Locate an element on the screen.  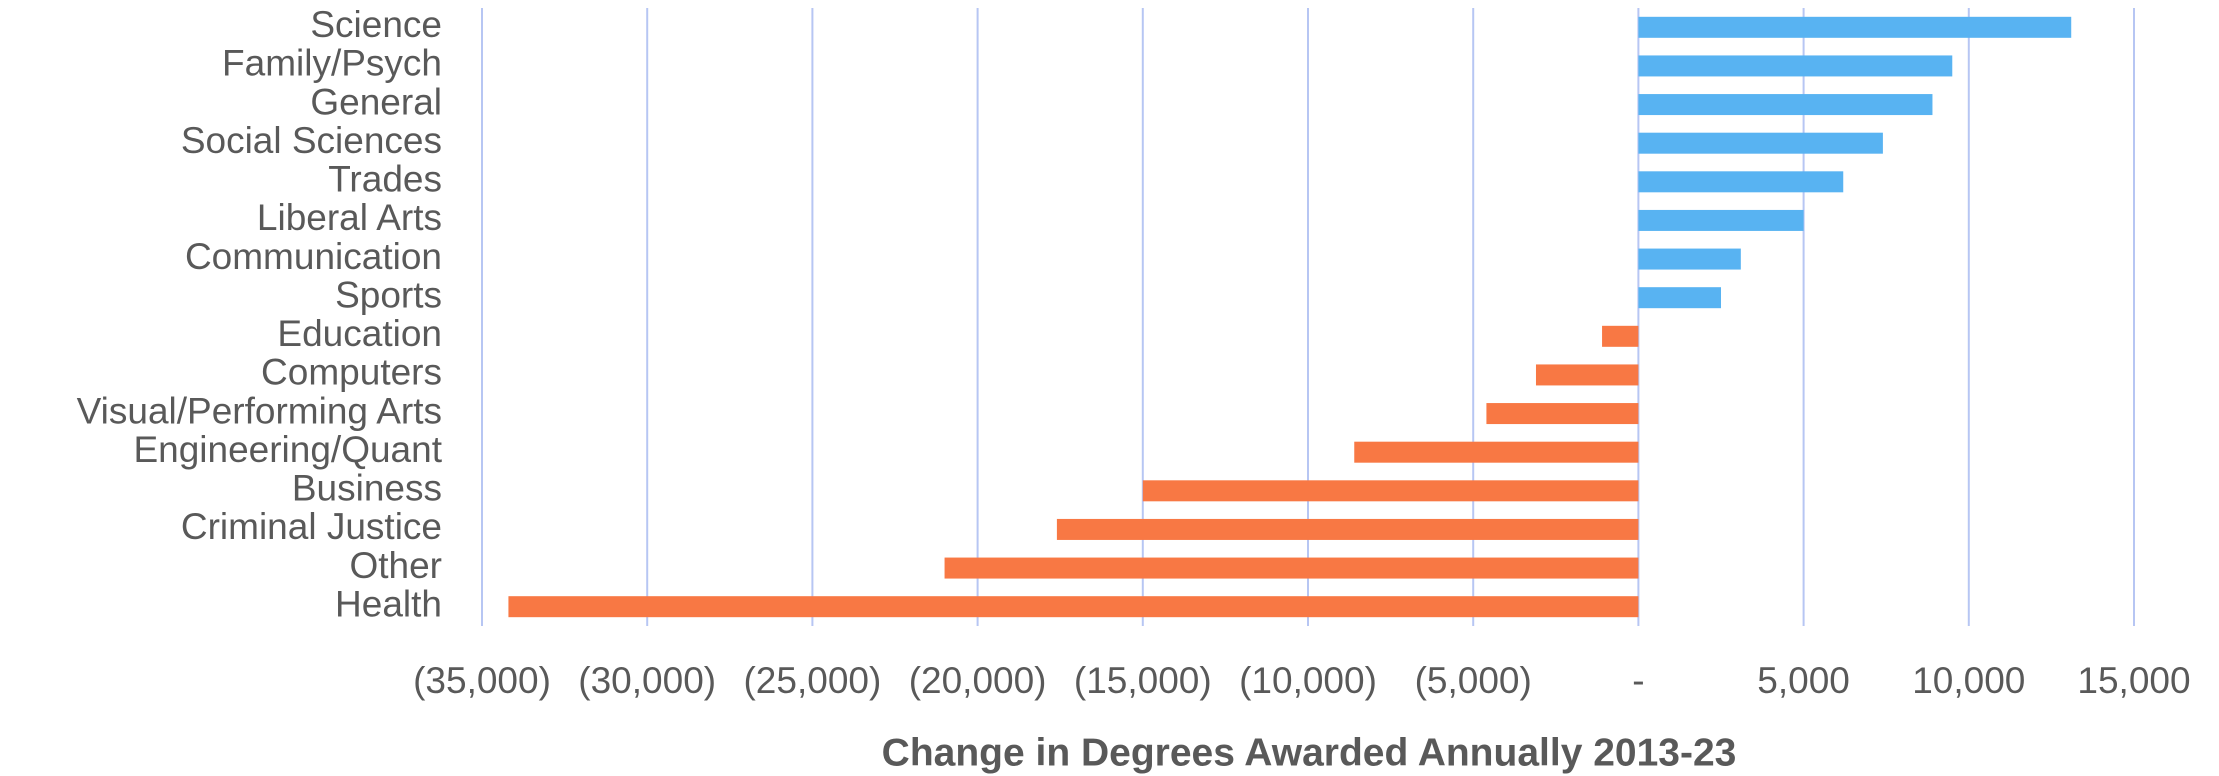
y-tick-label: Communication is located at coordinates (313, 256).